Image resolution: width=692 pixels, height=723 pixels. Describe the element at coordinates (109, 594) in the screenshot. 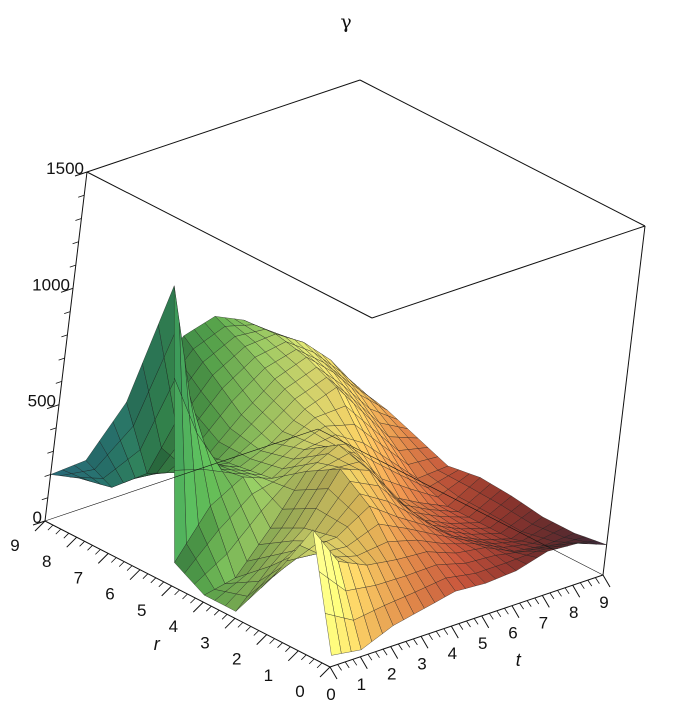

I see `r-axis-tick-label: 6` at that location.